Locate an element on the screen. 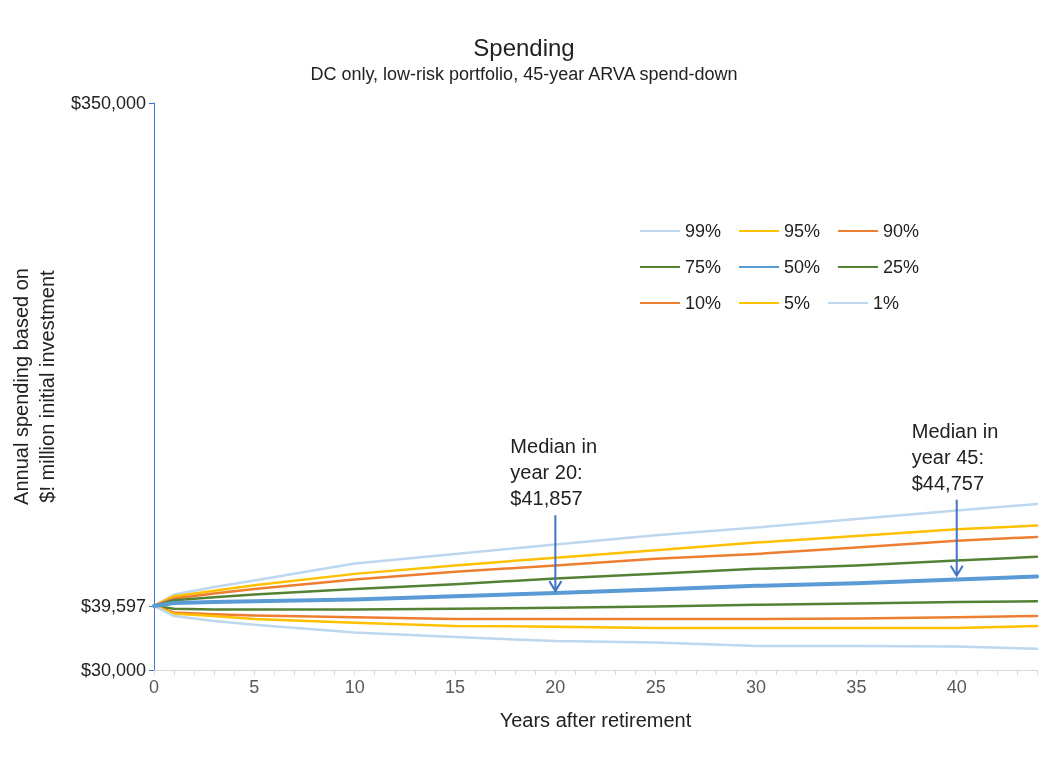  y-tick-label: $350,000 is located at coordinates (108, 103).